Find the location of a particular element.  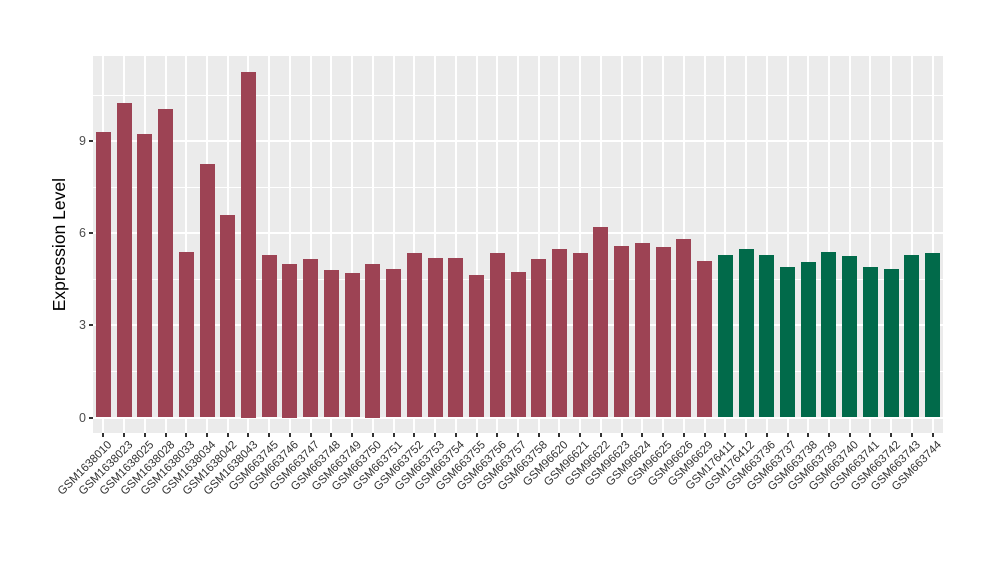

x-tick-mark-GSM663746 is located at coordinates (289, 435).